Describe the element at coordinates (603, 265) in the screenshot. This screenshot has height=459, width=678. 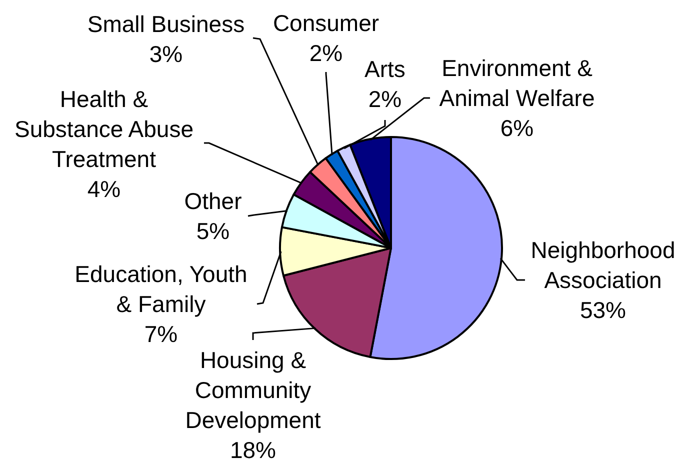
I see `slice-label: Neighborhood Association` at that location.